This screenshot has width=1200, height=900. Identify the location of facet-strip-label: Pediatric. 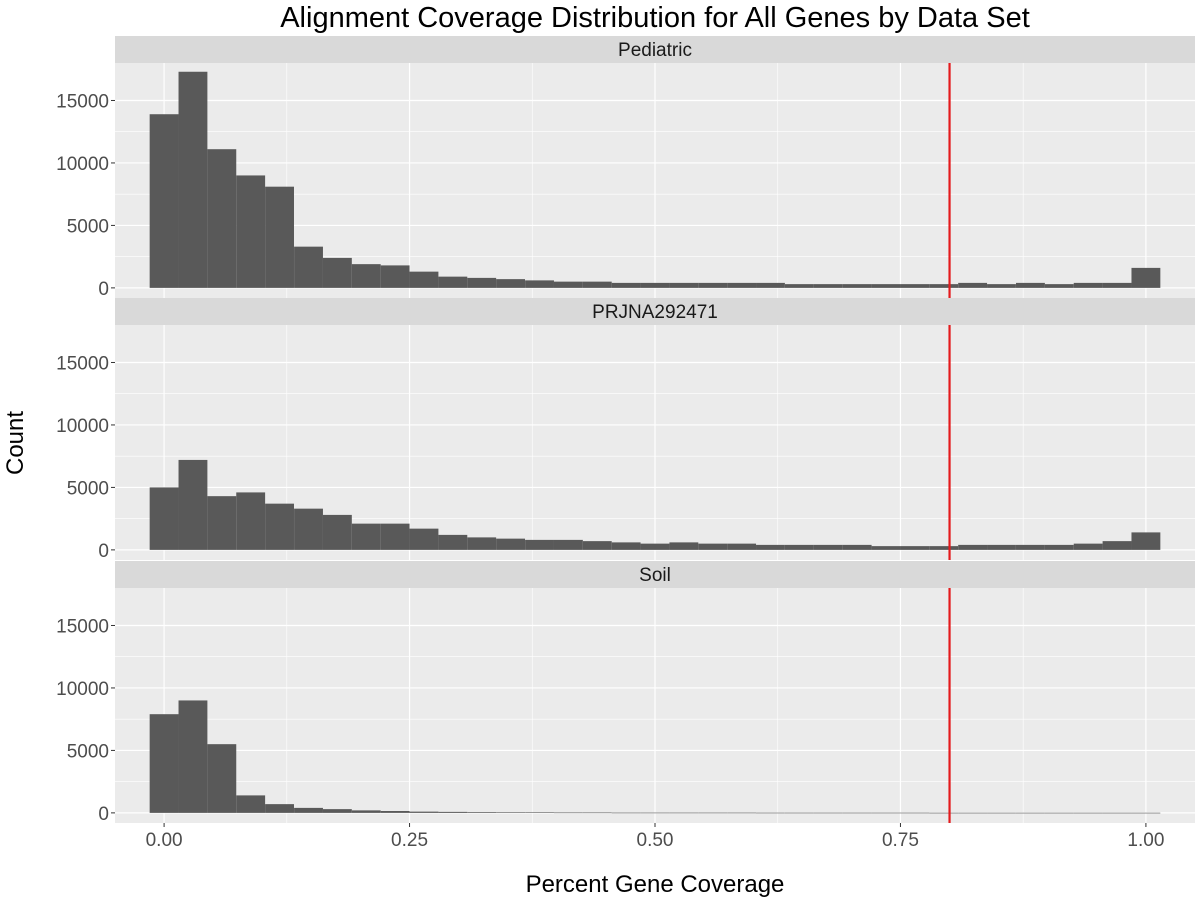
(655, 50).